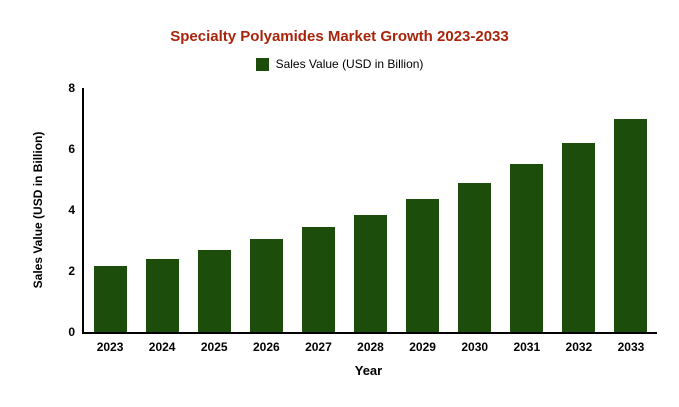 The width and height of the screenshot is (679, 407). What do you see at coordinates (71, 149) in the screenshot?
I see `y-tick-label: 6` at bounding box center [71, 149].